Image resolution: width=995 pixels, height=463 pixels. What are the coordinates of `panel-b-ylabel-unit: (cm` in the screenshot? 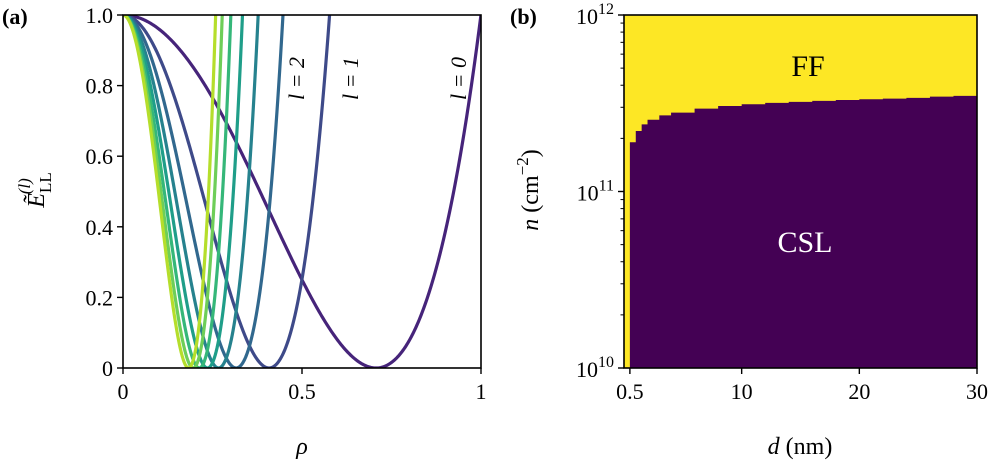 It's located at (531, 197).